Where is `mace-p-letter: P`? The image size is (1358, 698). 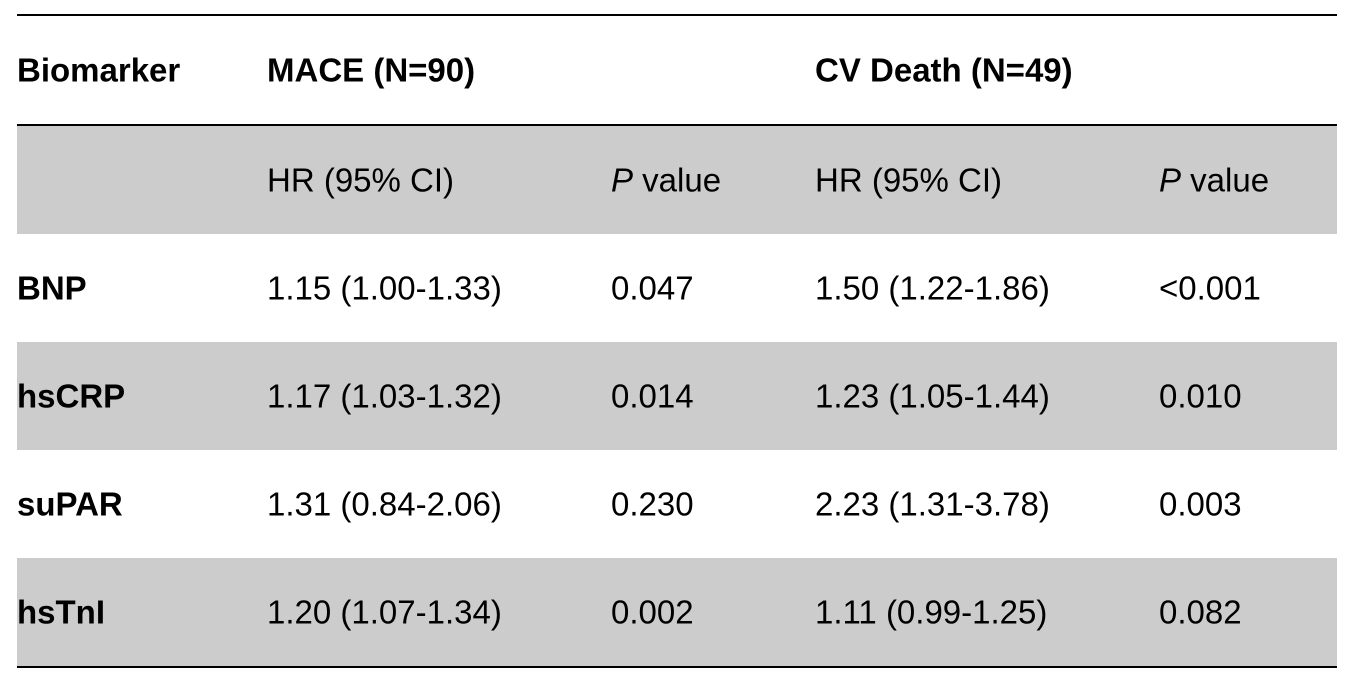 mace-p-letter: P is located at coordinates (622, 180).